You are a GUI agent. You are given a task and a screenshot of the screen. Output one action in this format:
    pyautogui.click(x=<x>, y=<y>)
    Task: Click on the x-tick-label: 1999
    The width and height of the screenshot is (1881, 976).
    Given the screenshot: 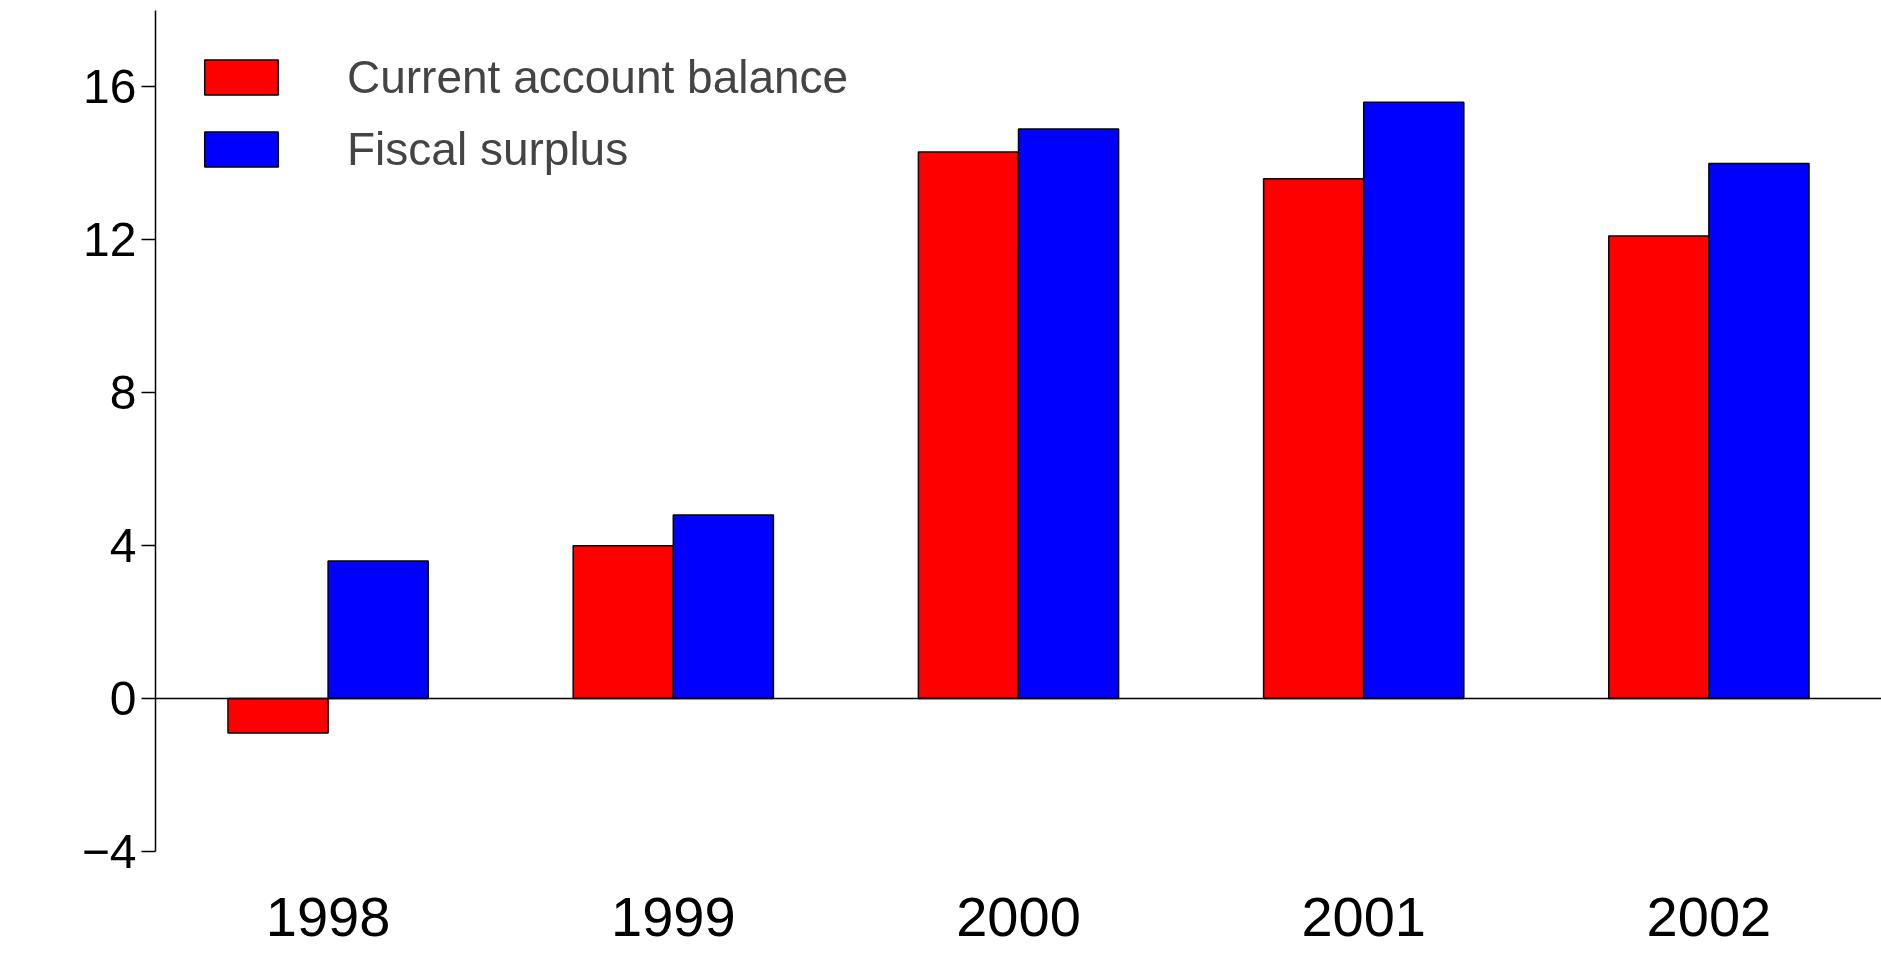 What is the action you would take?
    pyautogui.click(x=673, y=916)
    